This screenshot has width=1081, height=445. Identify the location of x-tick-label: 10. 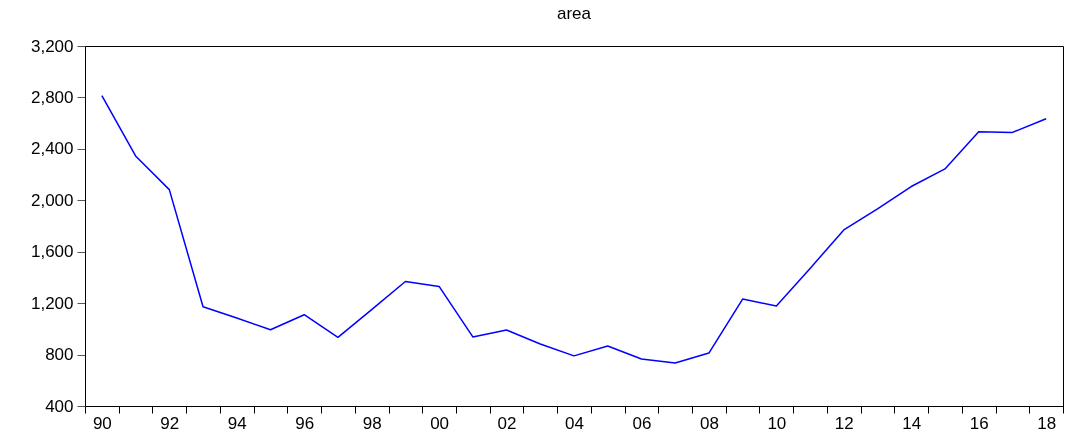
(777, 423).